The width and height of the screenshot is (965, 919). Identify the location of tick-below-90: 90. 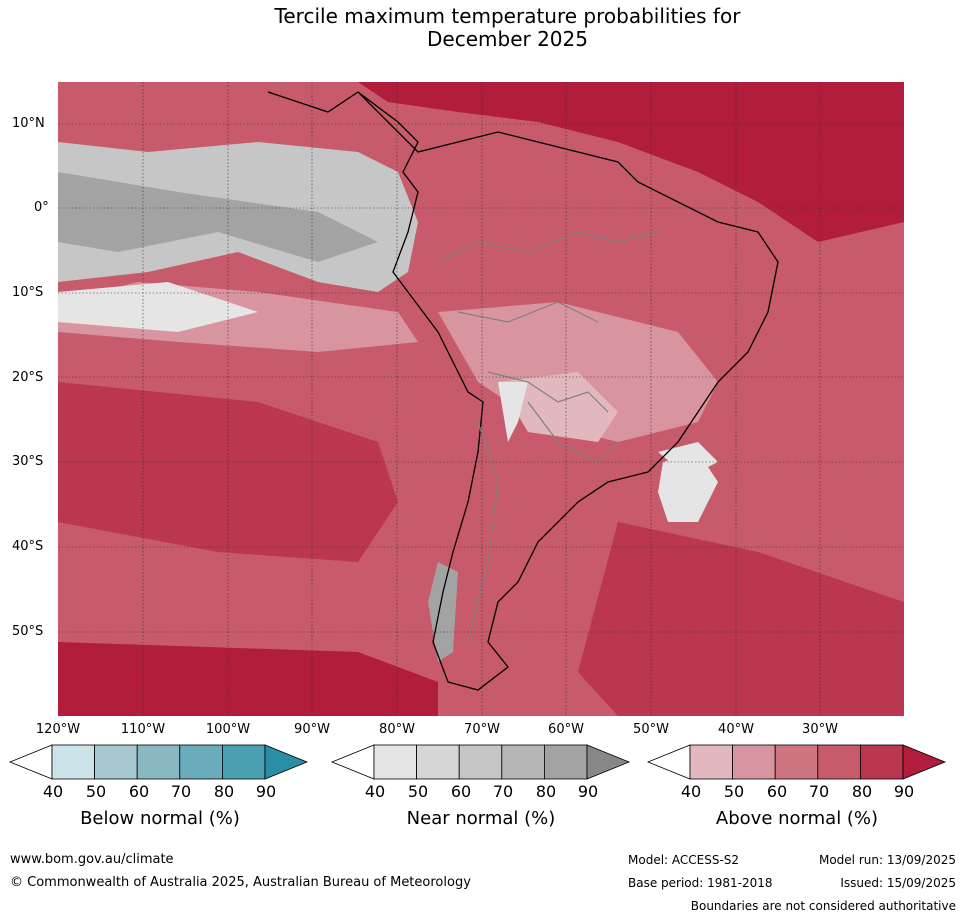
(266, 791).